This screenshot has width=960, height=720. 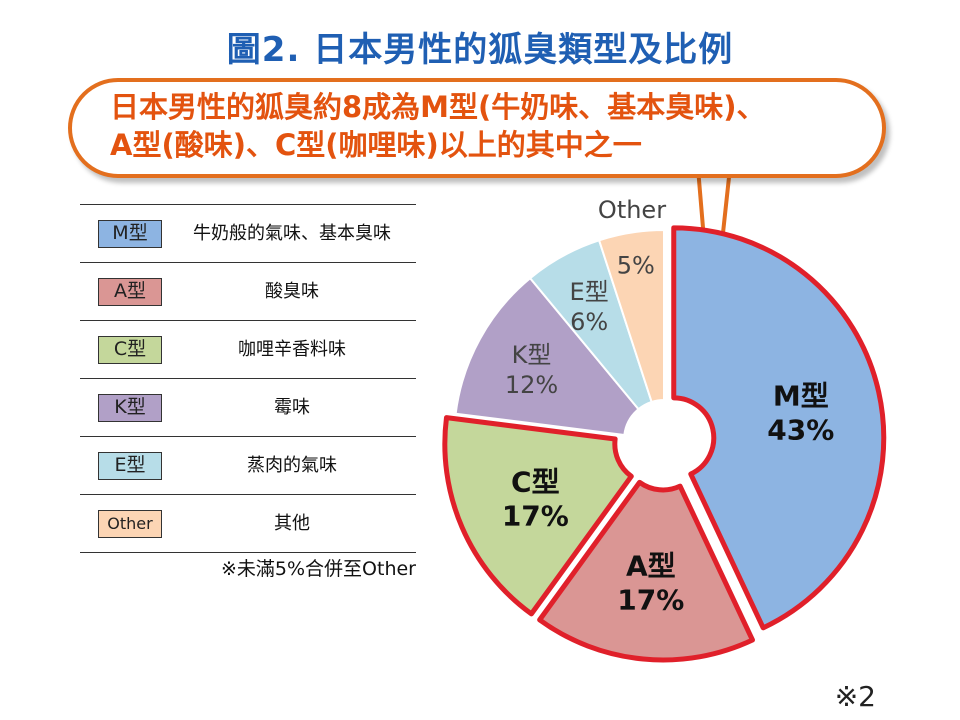 What do you see at coordinates (248, 291) in the screenshot?
I see `legend-row-a: A型 酸臭味` at bounding box center [248, 291].